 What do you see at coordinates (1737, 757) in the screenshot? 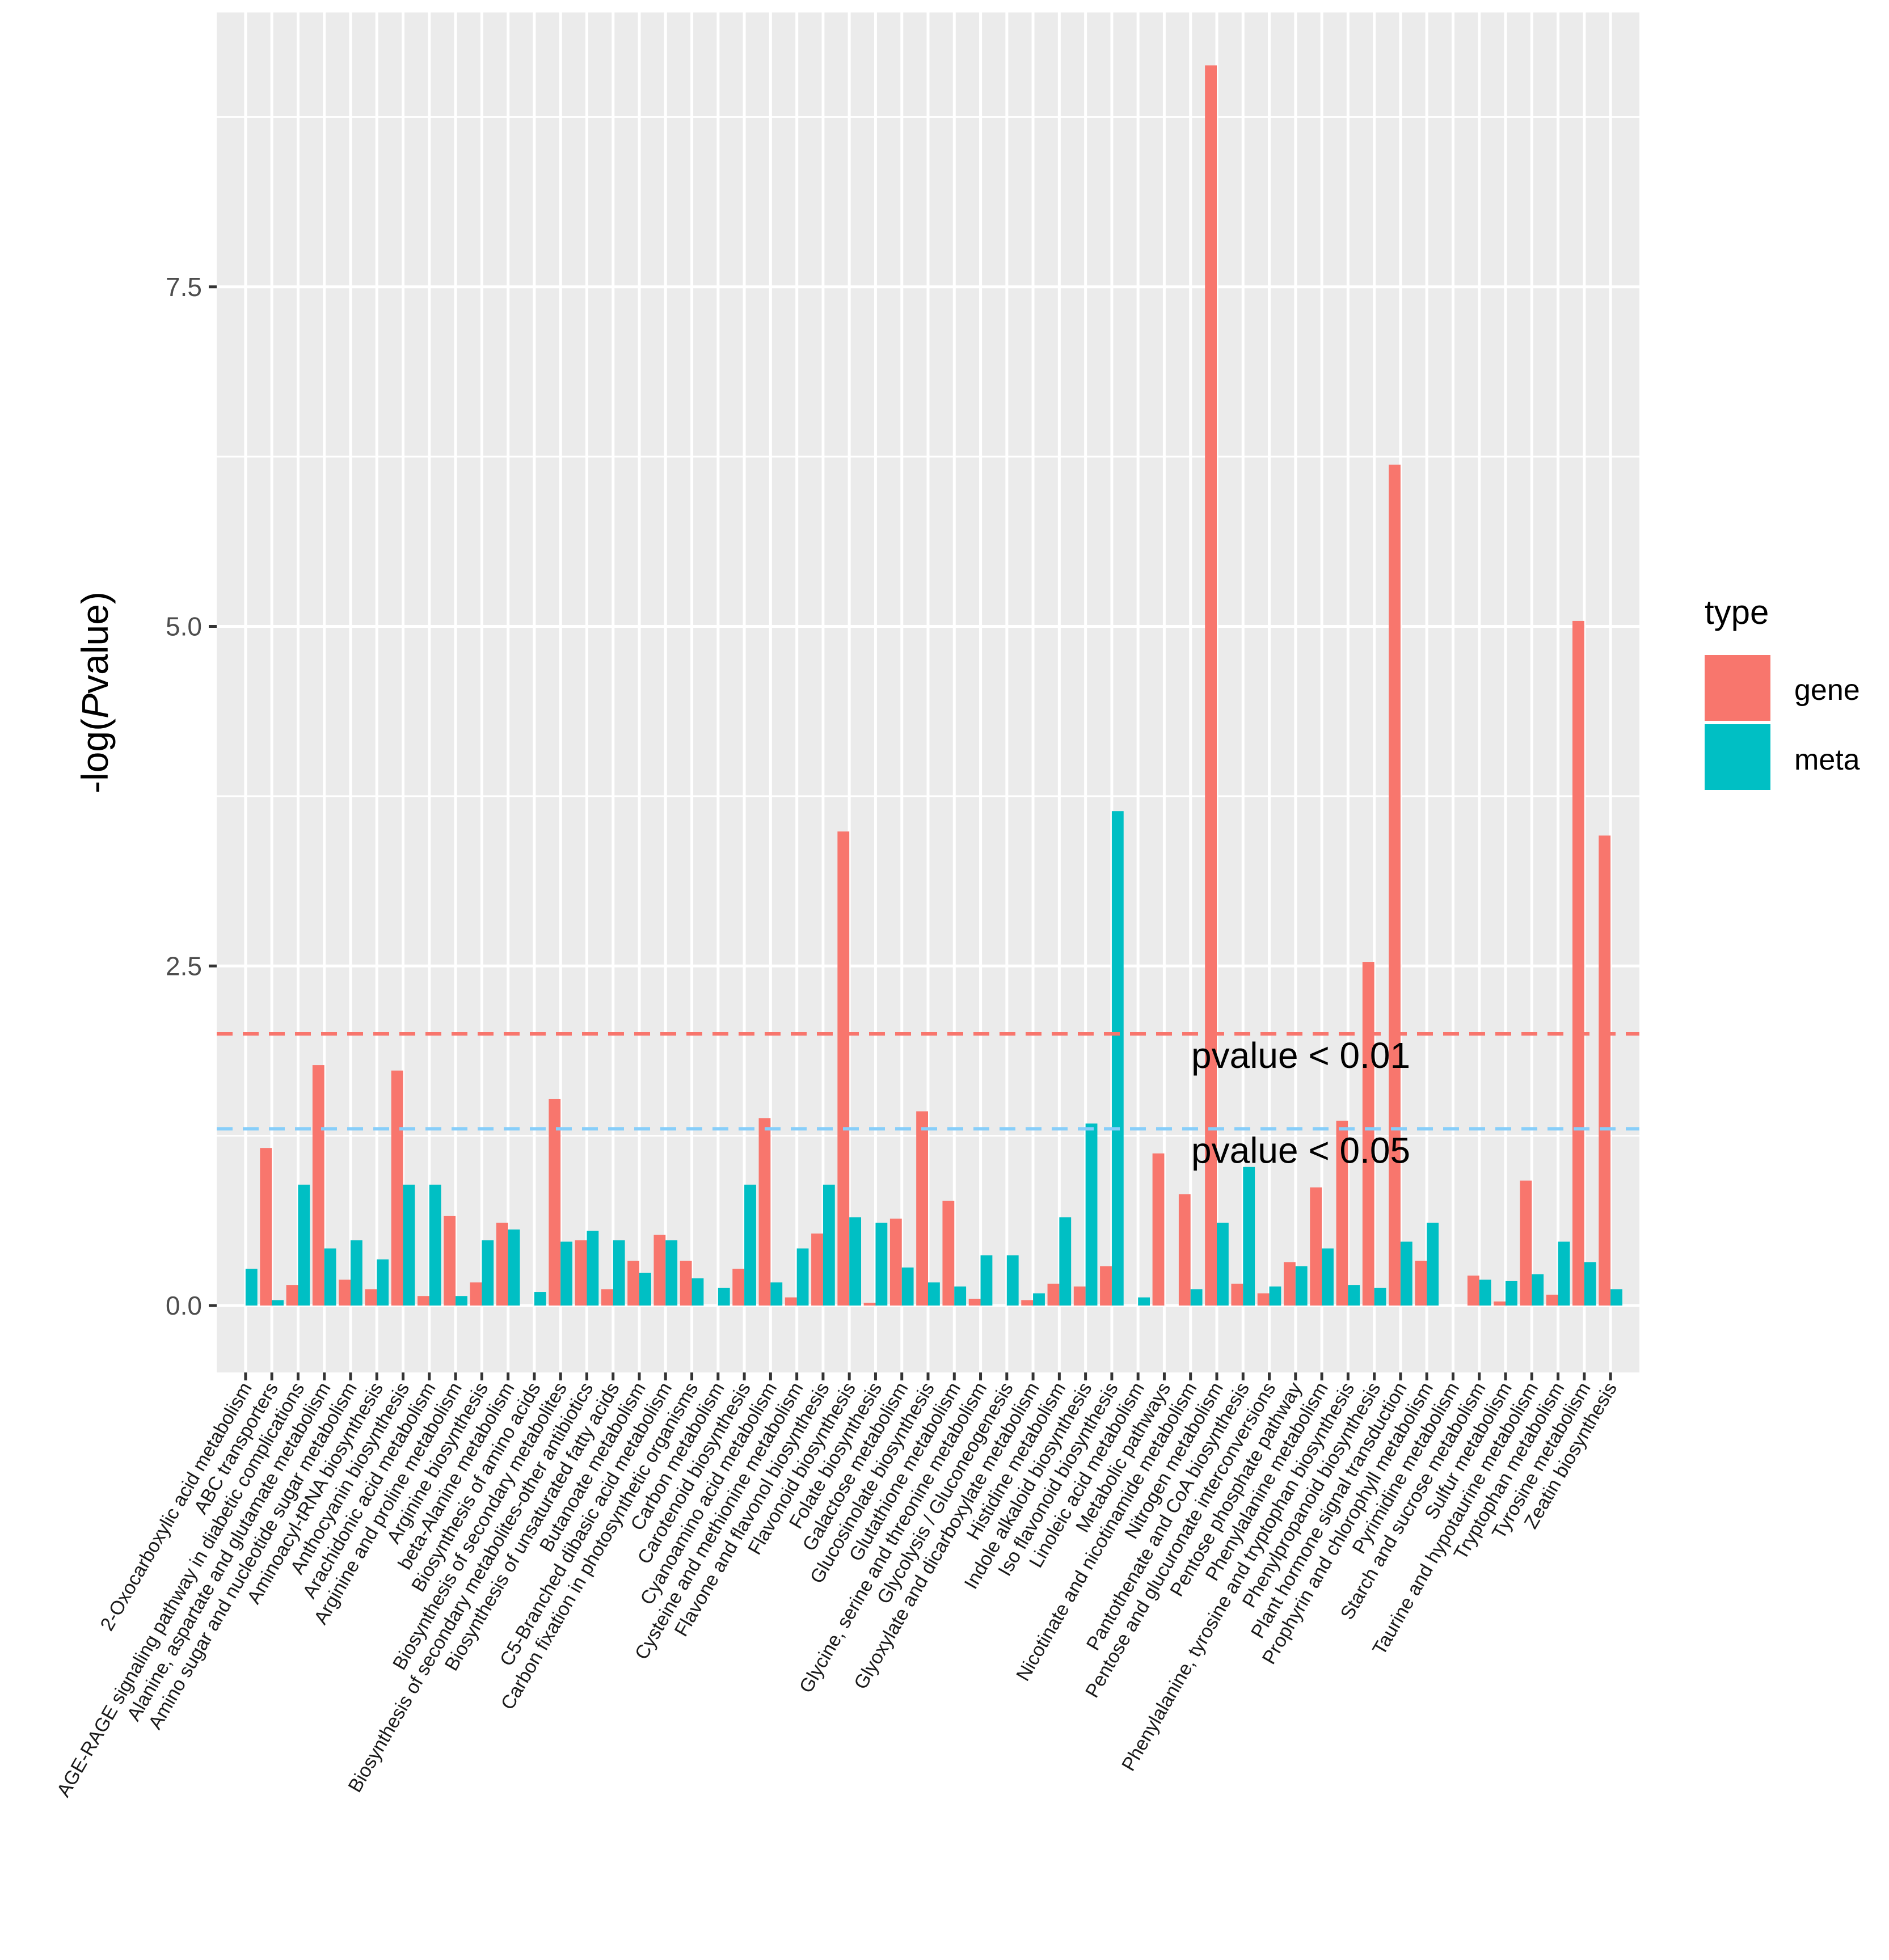
I see `legend-key-meta` at bounding box center [1737, 757].